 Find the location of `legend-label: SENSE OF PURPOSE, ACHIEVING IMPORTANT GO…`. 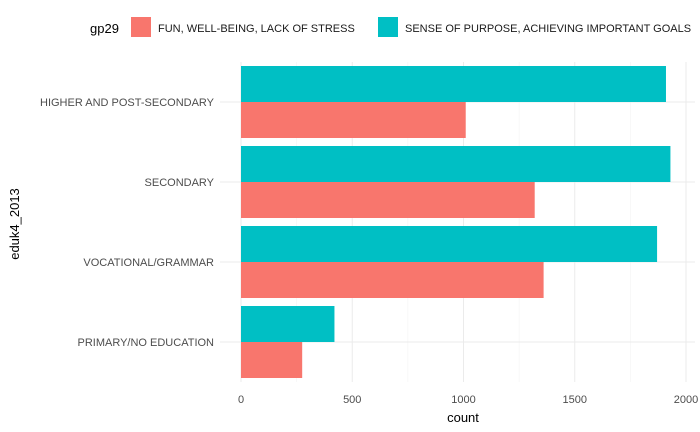

legend-label: SENSE OF PURPOSE, ACHIEVING IMPORTANT GO… is located at coordinates (548, 29).